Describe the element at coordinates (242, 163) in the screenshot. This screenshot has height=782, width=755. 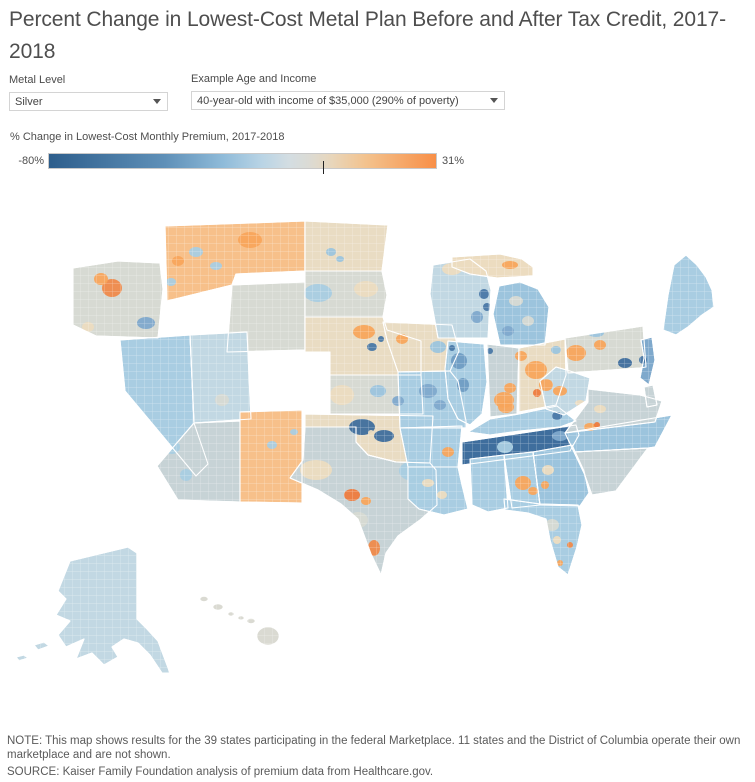
I see `legend-gradient-bar` at that location.